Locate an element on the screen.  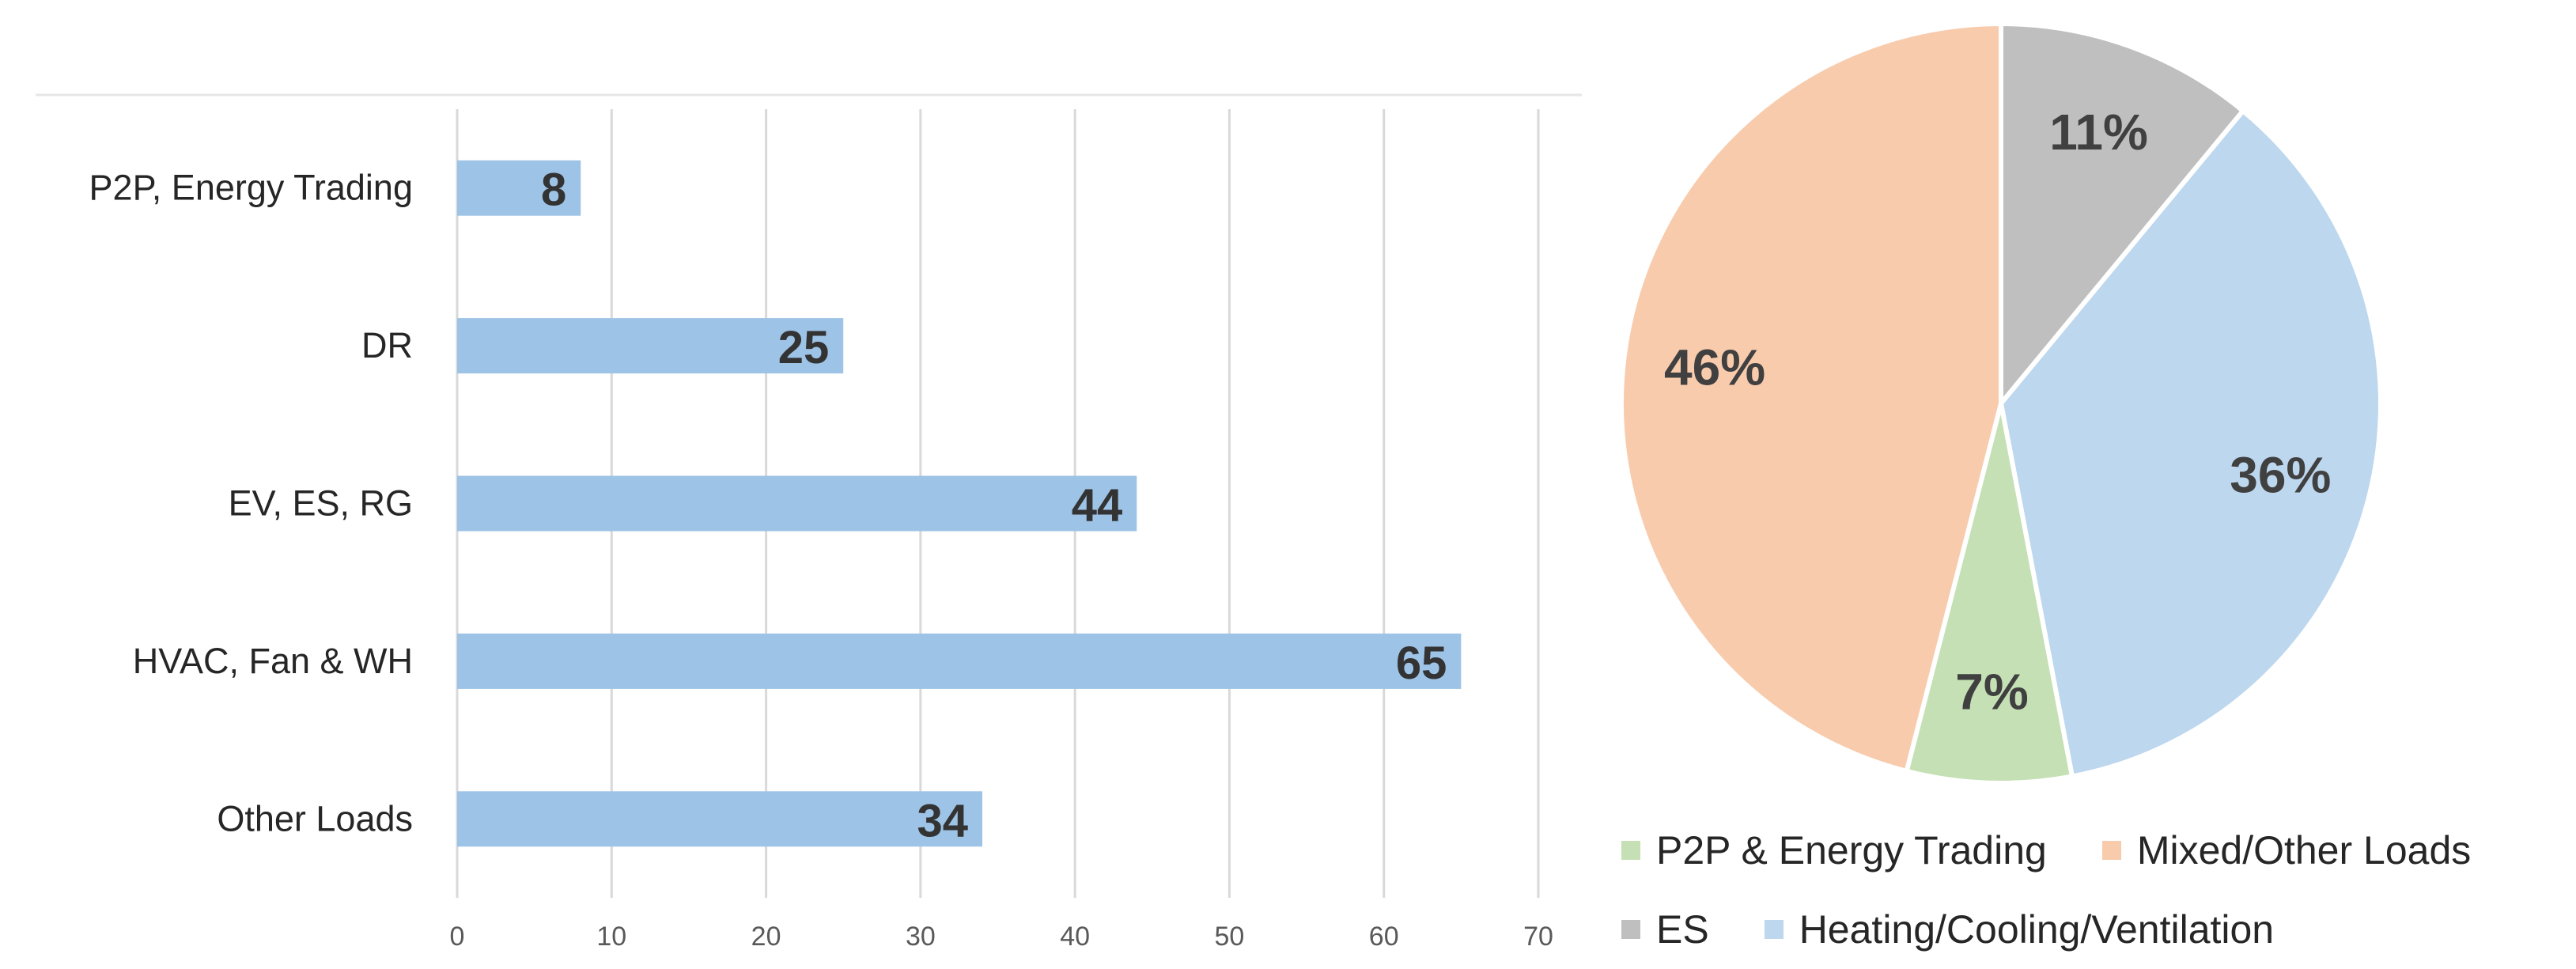
x-tick-label: 0 is located at coordinates (457, 937).